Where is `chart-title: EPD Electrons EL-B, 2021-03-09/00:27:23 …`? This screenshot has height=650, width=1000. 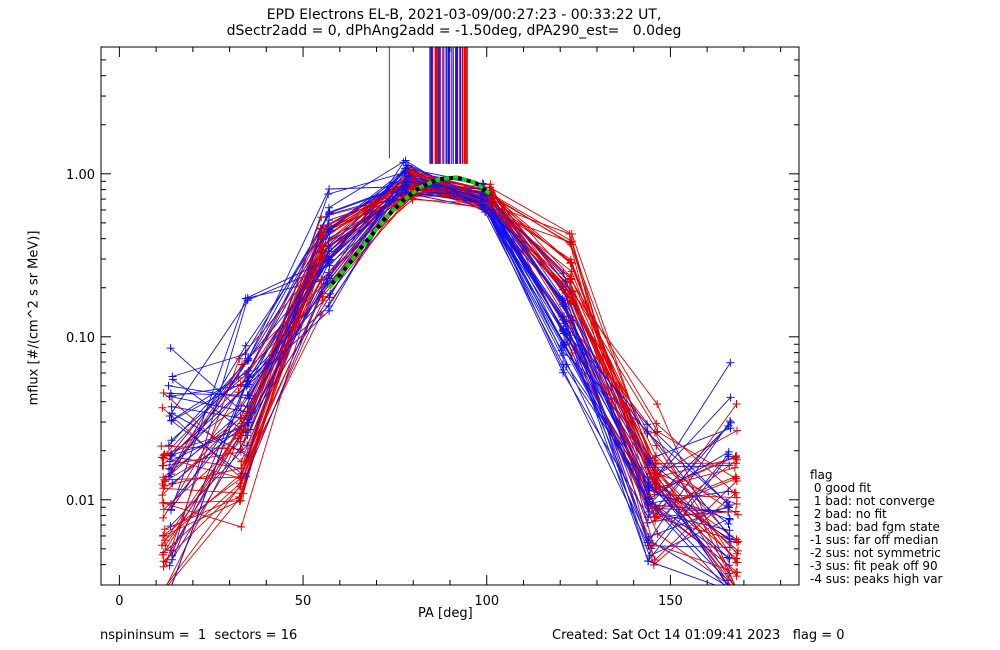
chart-title: EPD Electrons EL-B, 2021-03-09/00:27:23 … is located at coordinates (464, 15).